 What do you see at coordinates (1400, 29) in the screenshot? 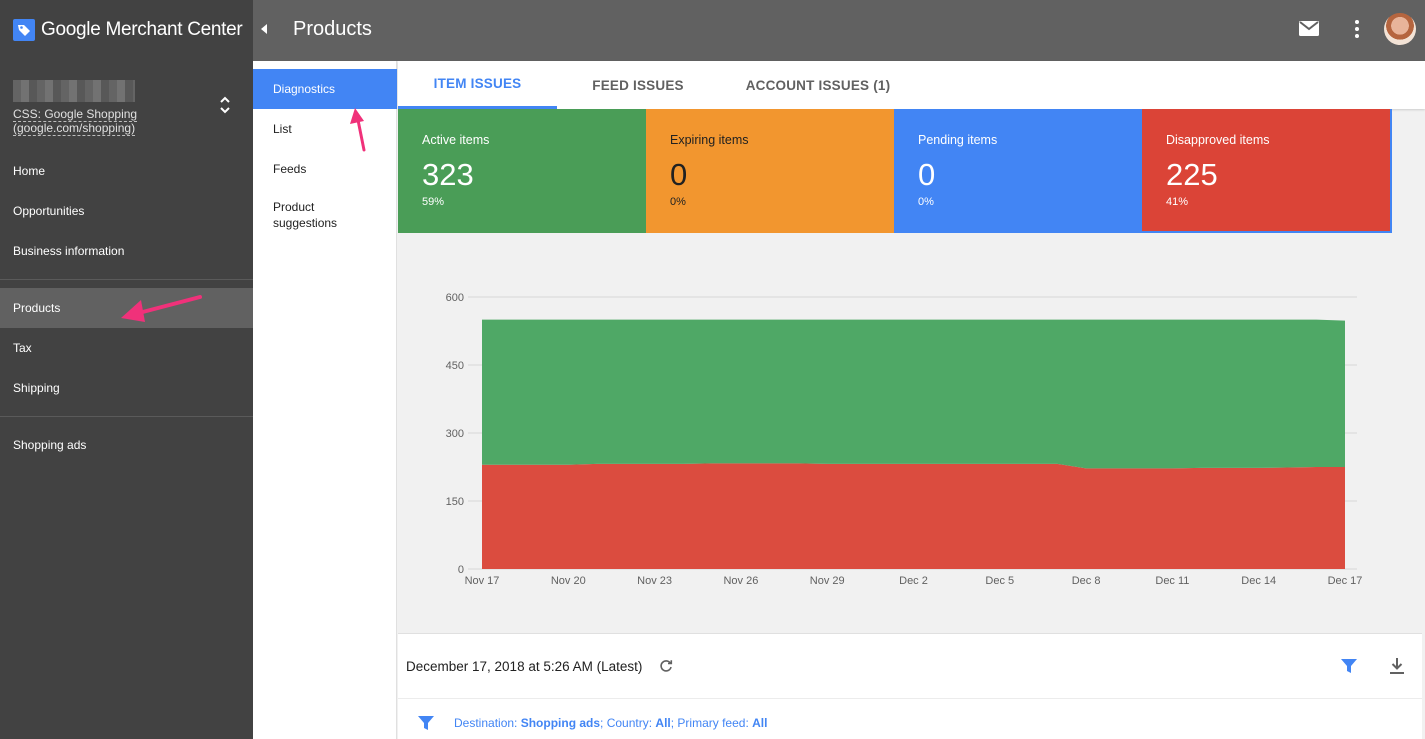
I see `avatar` at bounding box center [1400, 29].